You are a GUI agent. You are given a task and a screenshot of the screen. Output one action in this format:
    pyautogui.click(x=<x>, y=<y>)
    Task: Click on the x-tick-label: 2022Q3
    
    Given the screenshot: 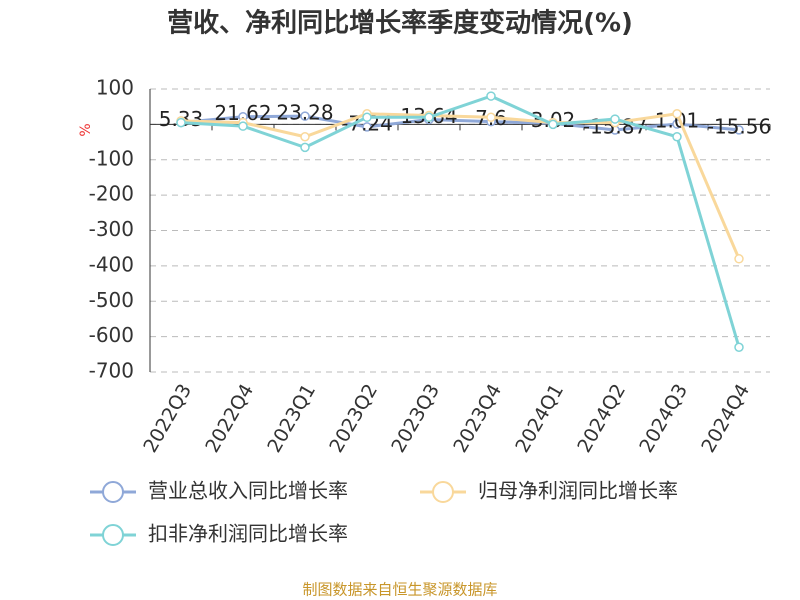 What is the action you would take?
    pyautogui.click(x=167, y=418)
    